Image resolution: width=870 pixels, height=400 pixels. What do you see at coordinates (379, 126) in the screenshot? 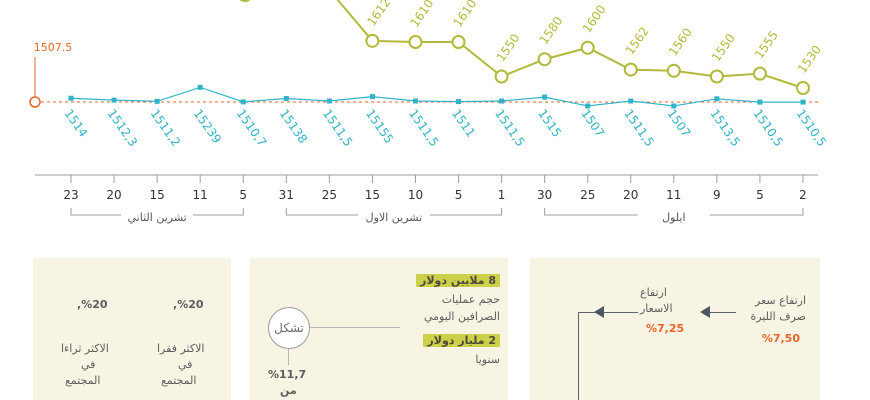
I see `teal-data-label: 15155` at bounding box center [379, 126].